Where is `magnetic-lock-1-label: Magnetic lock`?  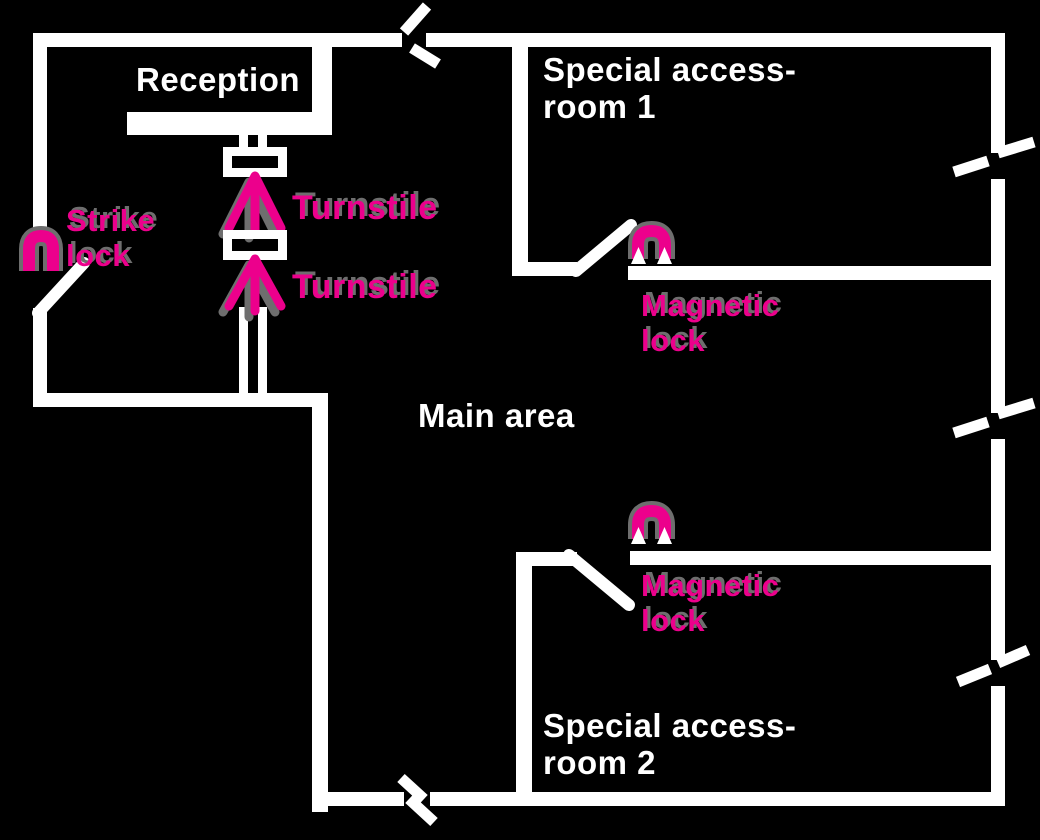
magnetic-lock-1-label: Magnetic lock is located at coordinates (710, 323).